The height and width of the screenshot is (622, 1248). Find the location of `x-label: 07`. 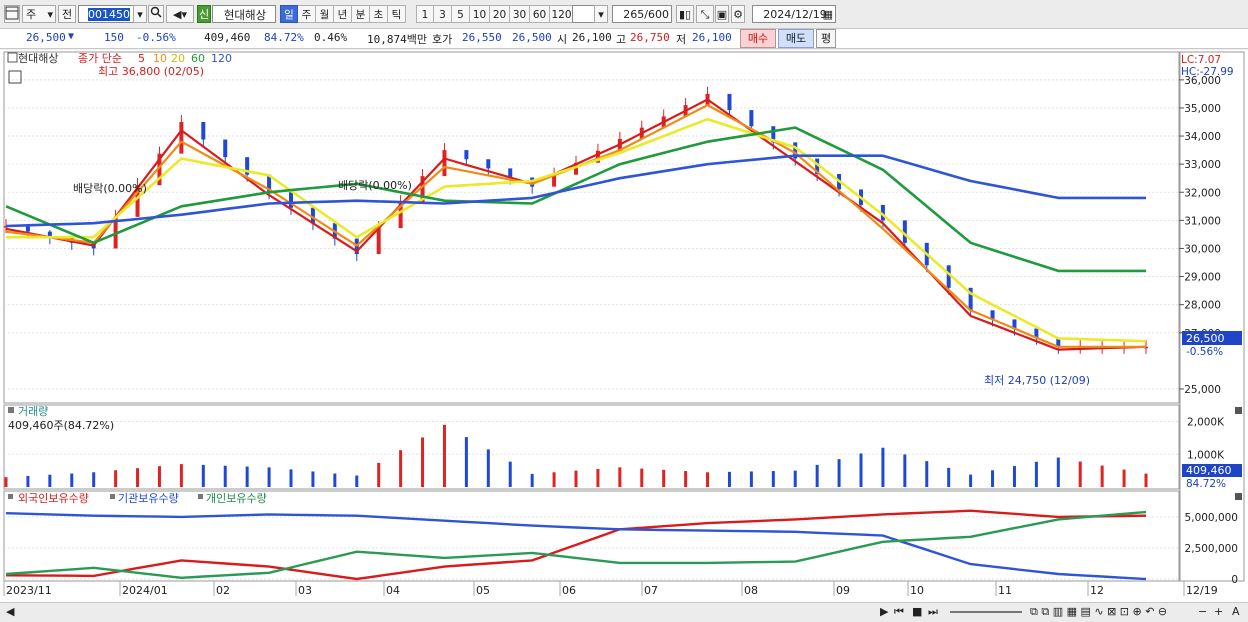

x-label: 07 is located at coordinates (651, 590).